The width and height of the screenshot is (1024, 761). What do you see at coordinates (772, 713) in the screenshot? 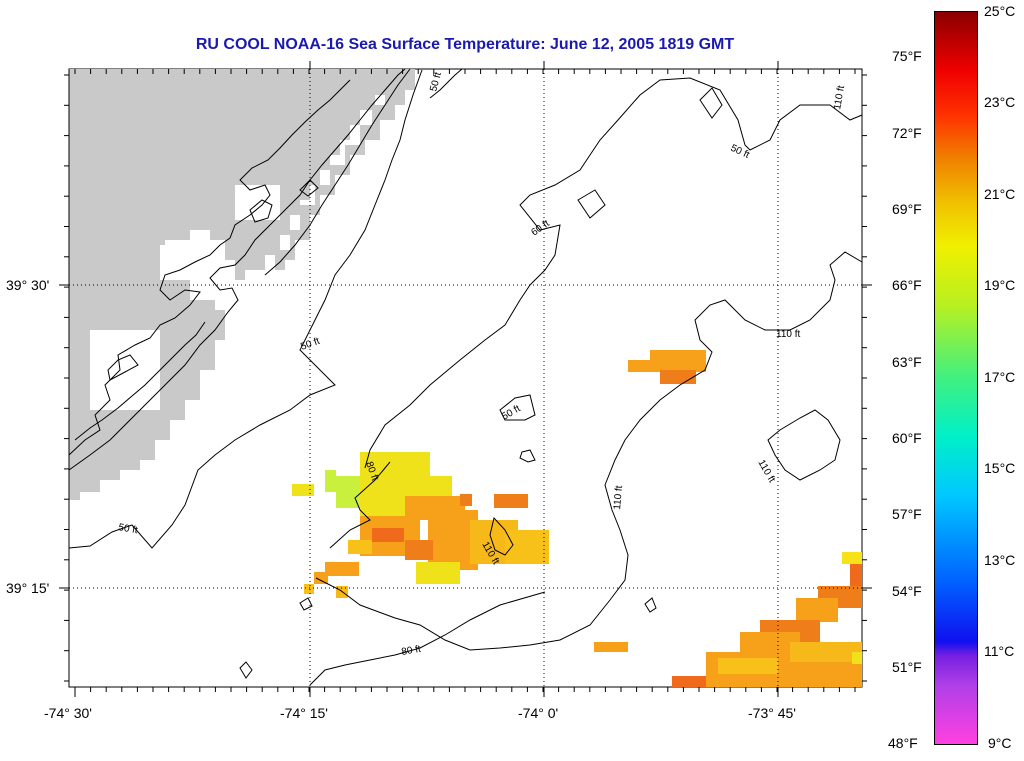
I see `lon-label: -73° 45'` at bounding box center [772, 713].